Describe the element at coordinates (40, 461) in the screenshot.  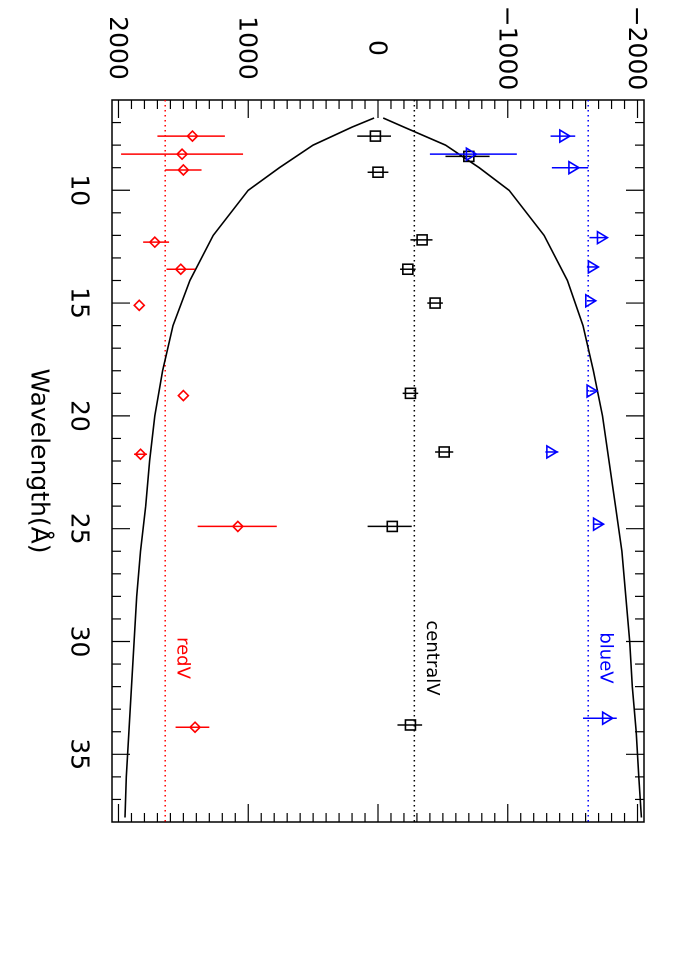
I see `x-axis-title: Wavelength(Å)` at that location.